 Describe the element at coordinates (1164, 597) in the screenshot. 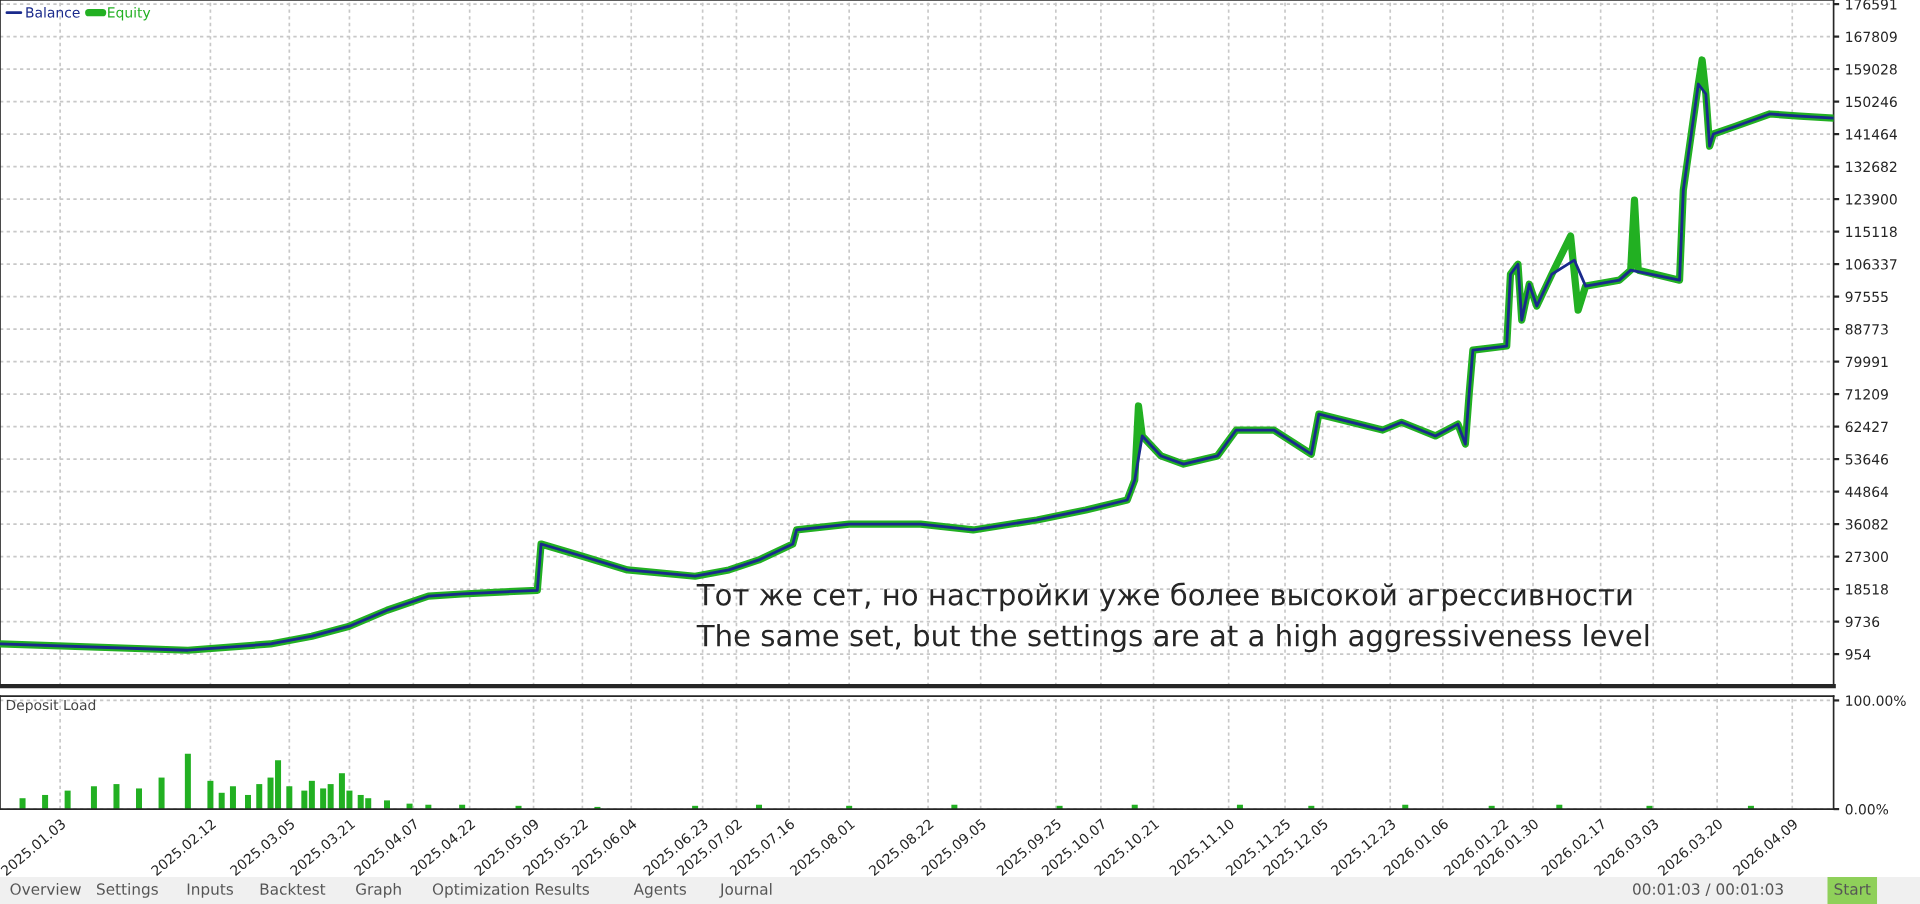

I see `annotation: Тот же сет, но настройки уже более высокой агрессивности` at that location.